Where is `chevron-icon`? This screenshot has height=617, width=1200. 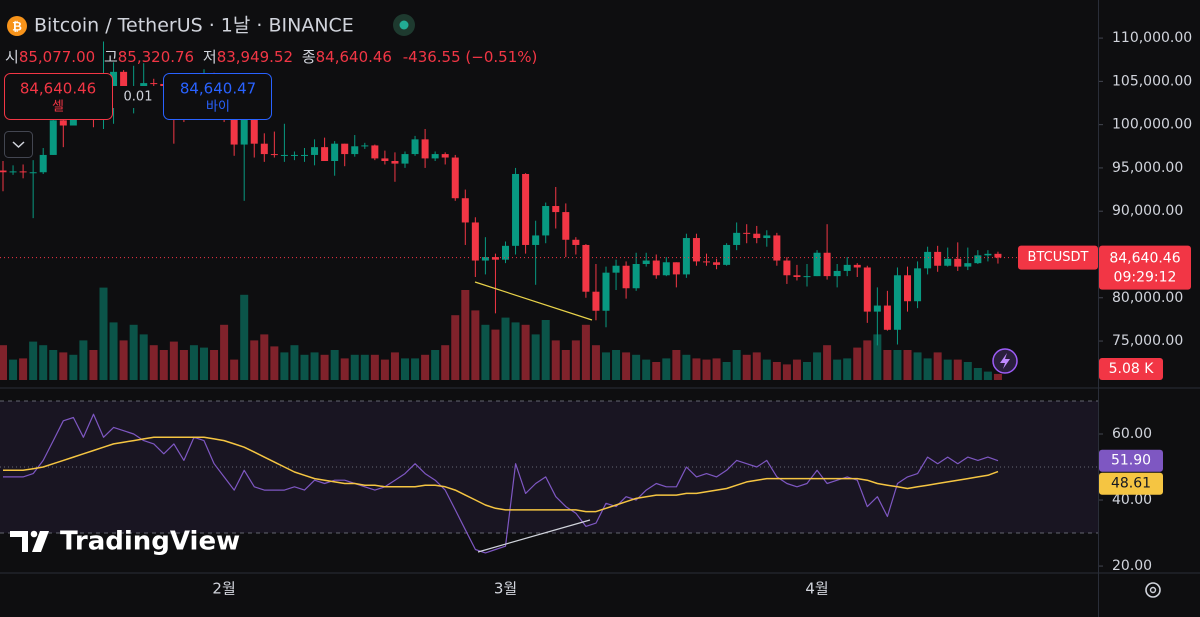 chevron-icon is located at coordinates (18, 145).